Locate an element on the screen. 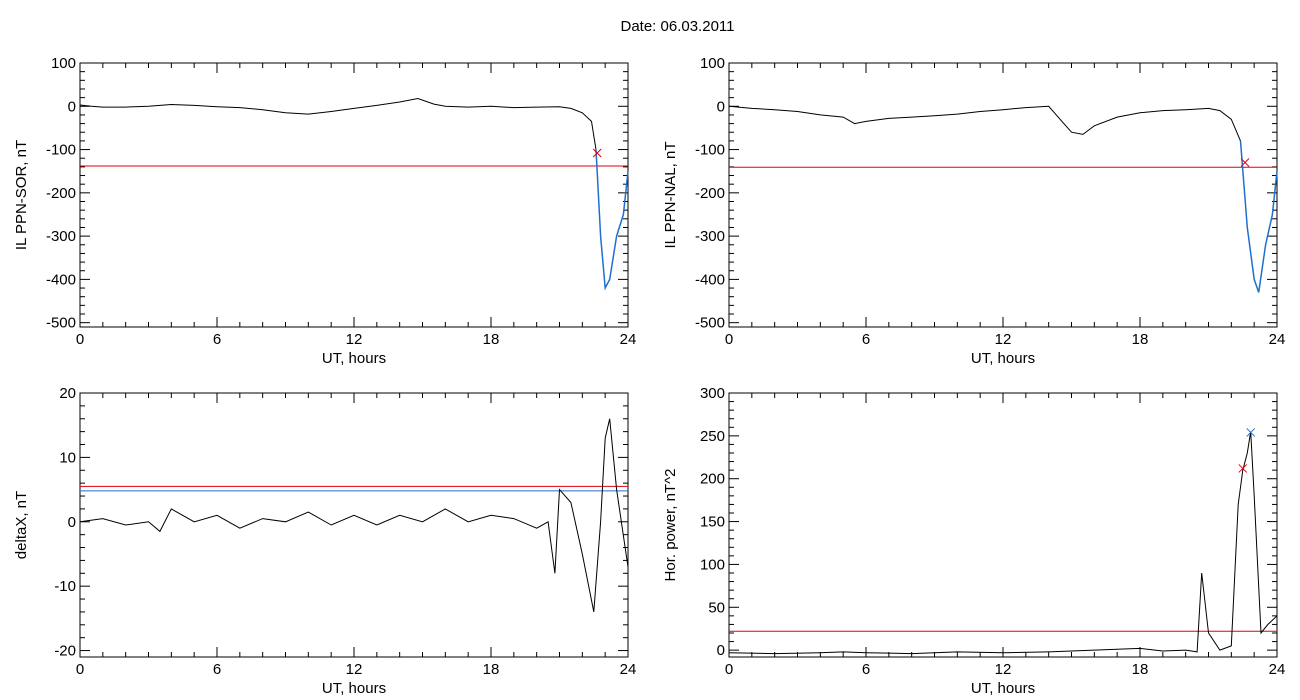  y-axis-label: IL PPN-NAL, nT is located at coordinates (670, 195).